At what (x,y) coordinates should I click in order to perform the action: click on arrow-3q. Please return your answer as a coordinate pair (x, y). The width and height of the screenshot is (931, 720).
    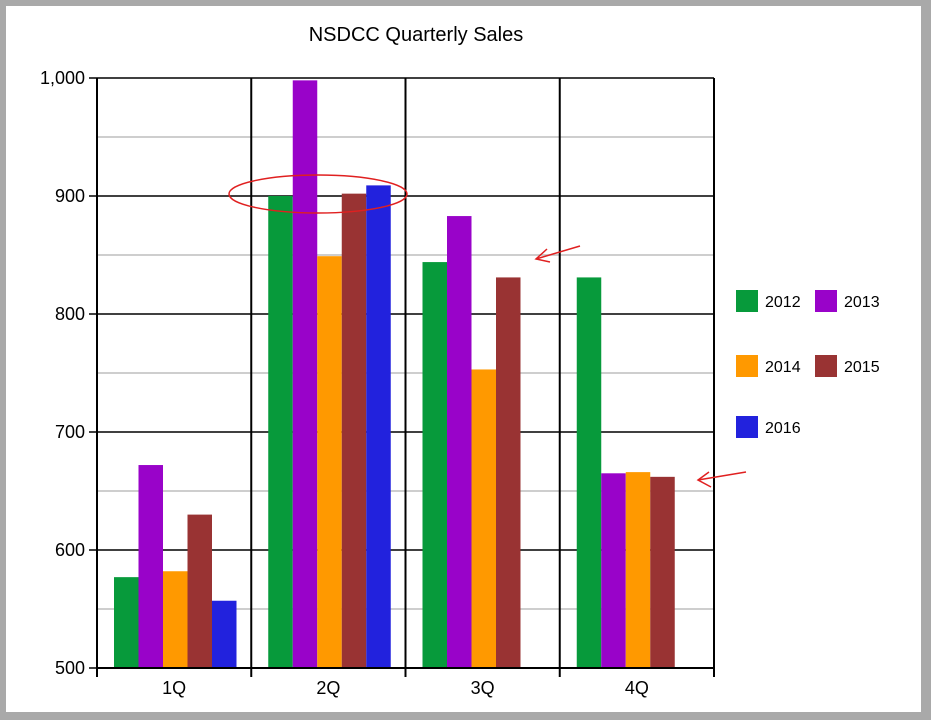
    Looking at the image, I should click on (558, 252).